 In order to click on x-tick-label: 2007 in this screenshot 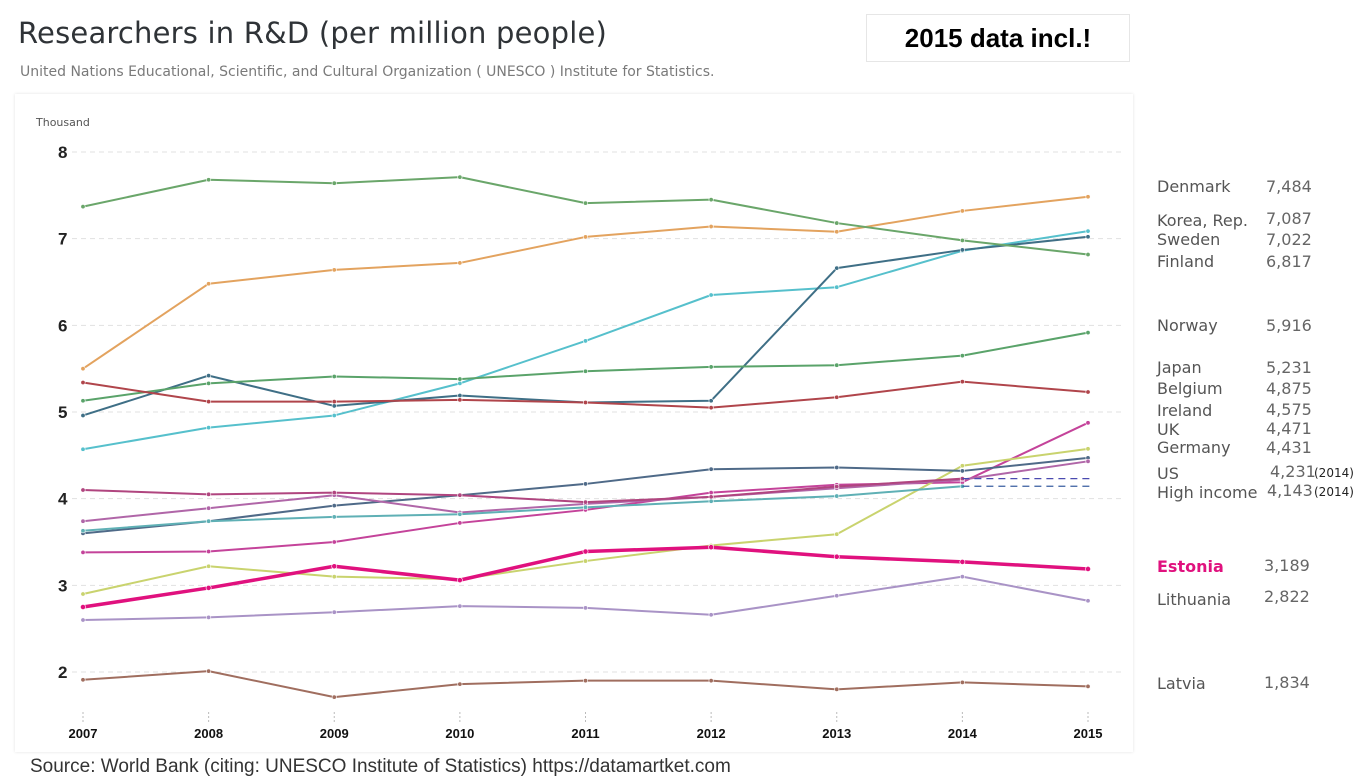, I will do `click(83, 733)`.